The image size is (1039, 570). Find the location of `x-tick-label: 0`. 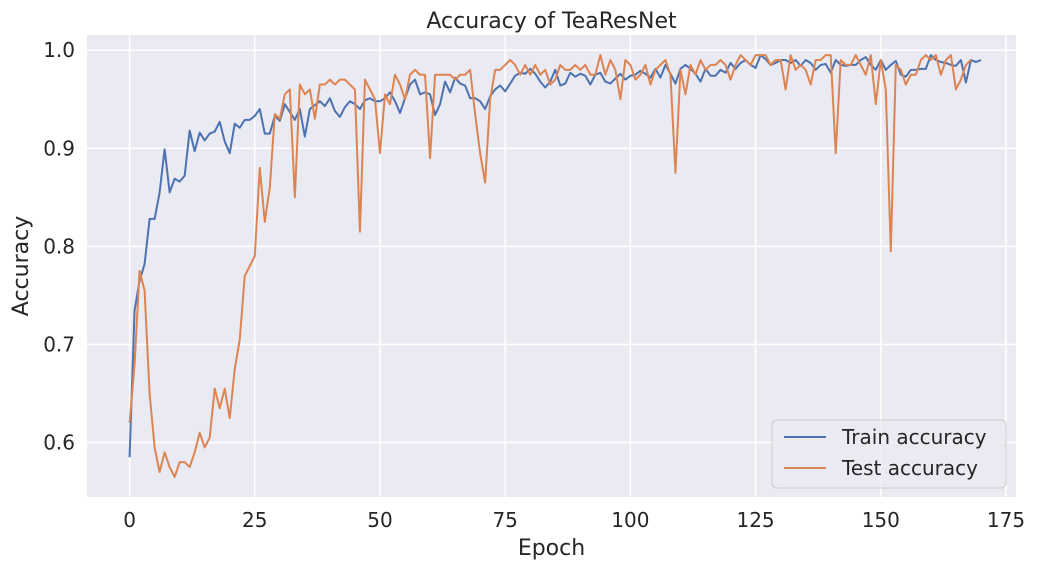

x-tick-label: 0 is located at coordinates (129, 520).